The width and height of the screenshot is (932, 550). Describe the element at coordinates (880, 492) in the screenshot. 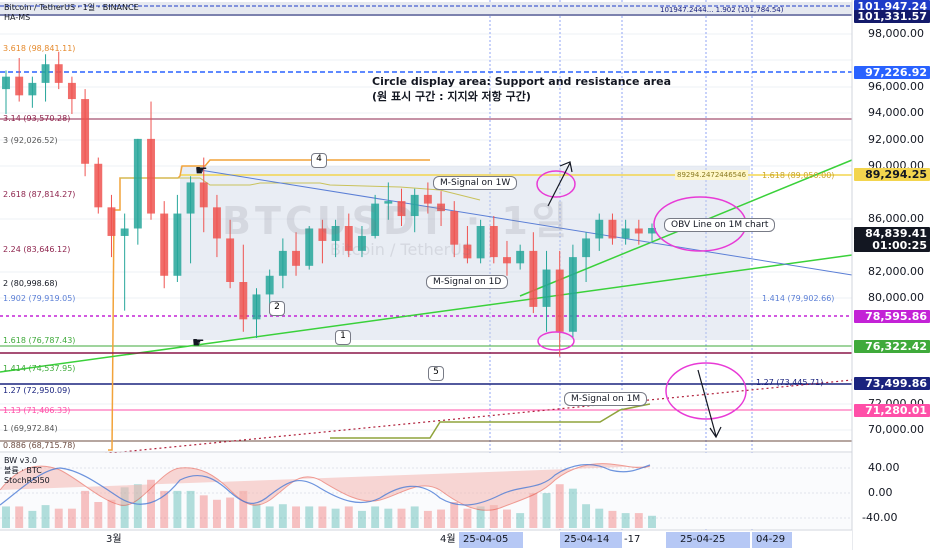

I see `osc-tick: 0.00` at that location.